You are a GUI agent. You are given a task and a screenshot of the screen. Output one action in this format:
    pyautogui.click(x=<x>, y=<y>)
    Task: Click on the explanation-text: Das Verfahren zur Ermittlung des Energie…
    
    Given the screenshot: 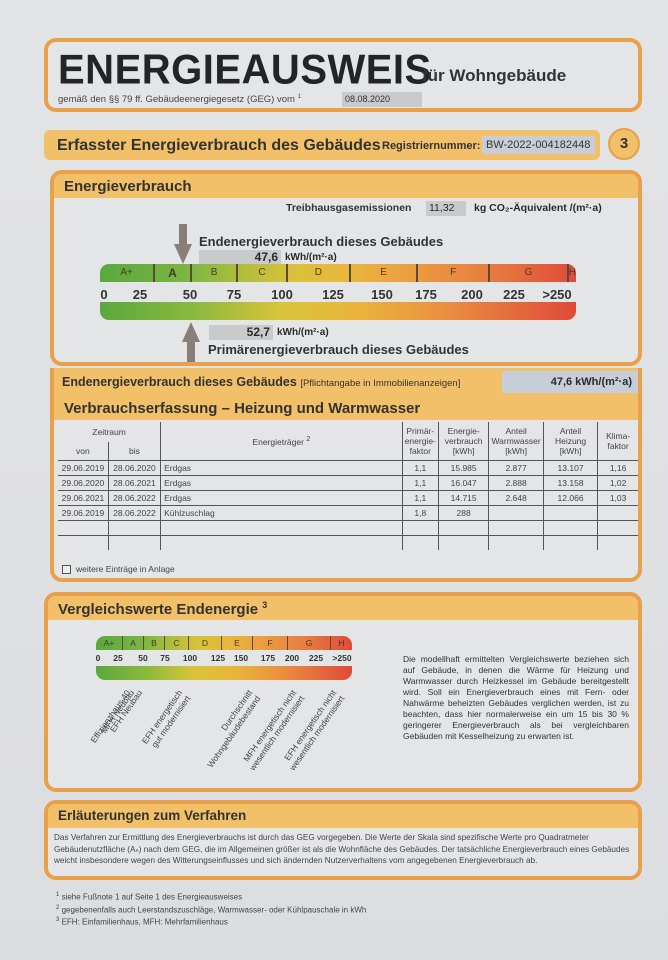 What is the action you would take?
    pyautogui.click(x=342, y=849)
    